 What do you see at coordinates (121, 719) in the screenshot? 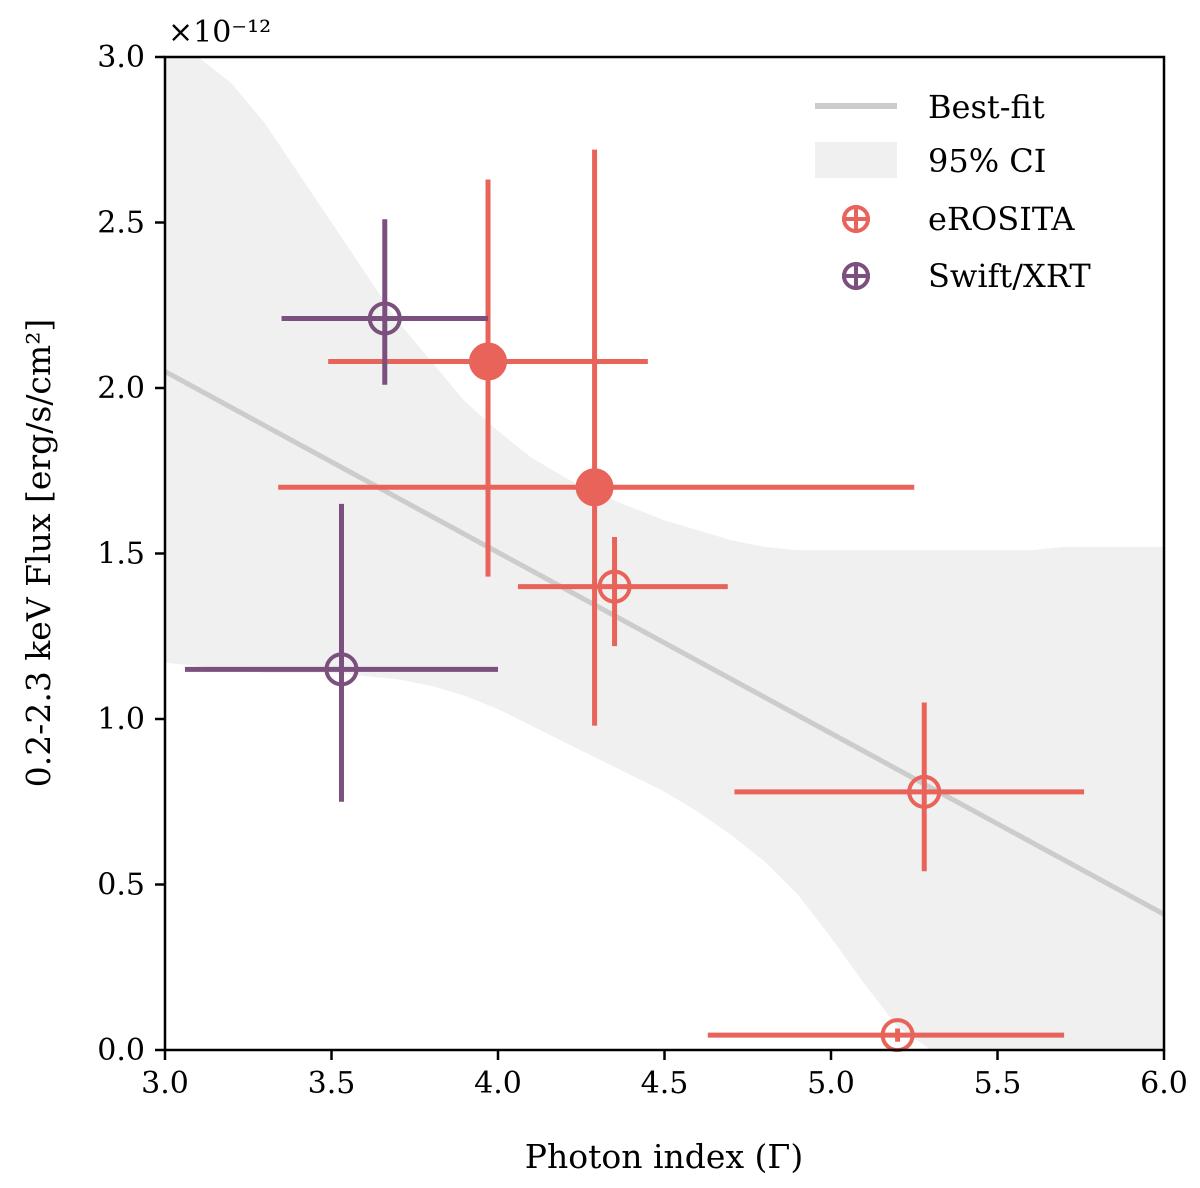
I see `y-tick-label-1.0: 1.0` at bounding box center [121, 719].